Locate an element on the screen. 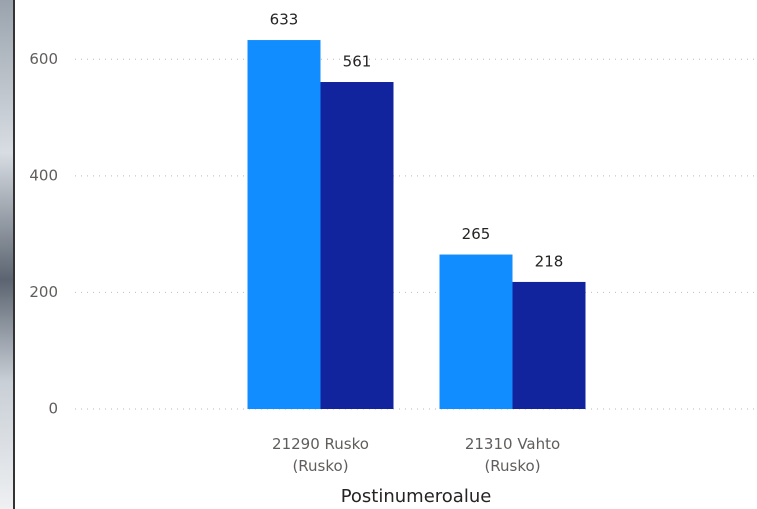  x-tick-label: 21290 Rusko (Rusko) is located at coordinates (320, 455).